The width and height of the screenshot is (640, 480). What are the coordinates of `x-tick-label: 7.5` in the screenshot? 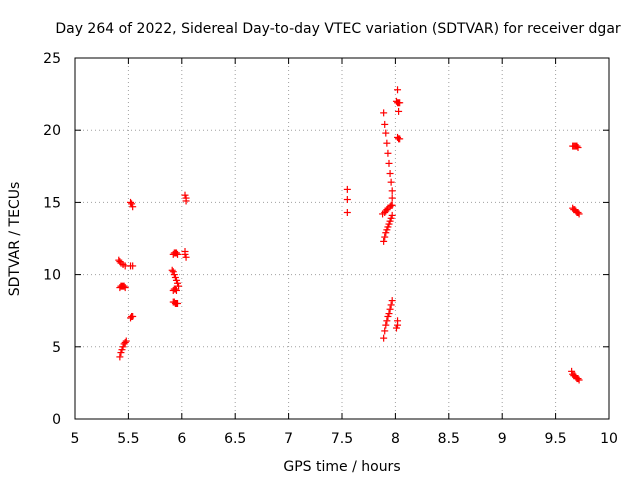 It's located at (342, 439).